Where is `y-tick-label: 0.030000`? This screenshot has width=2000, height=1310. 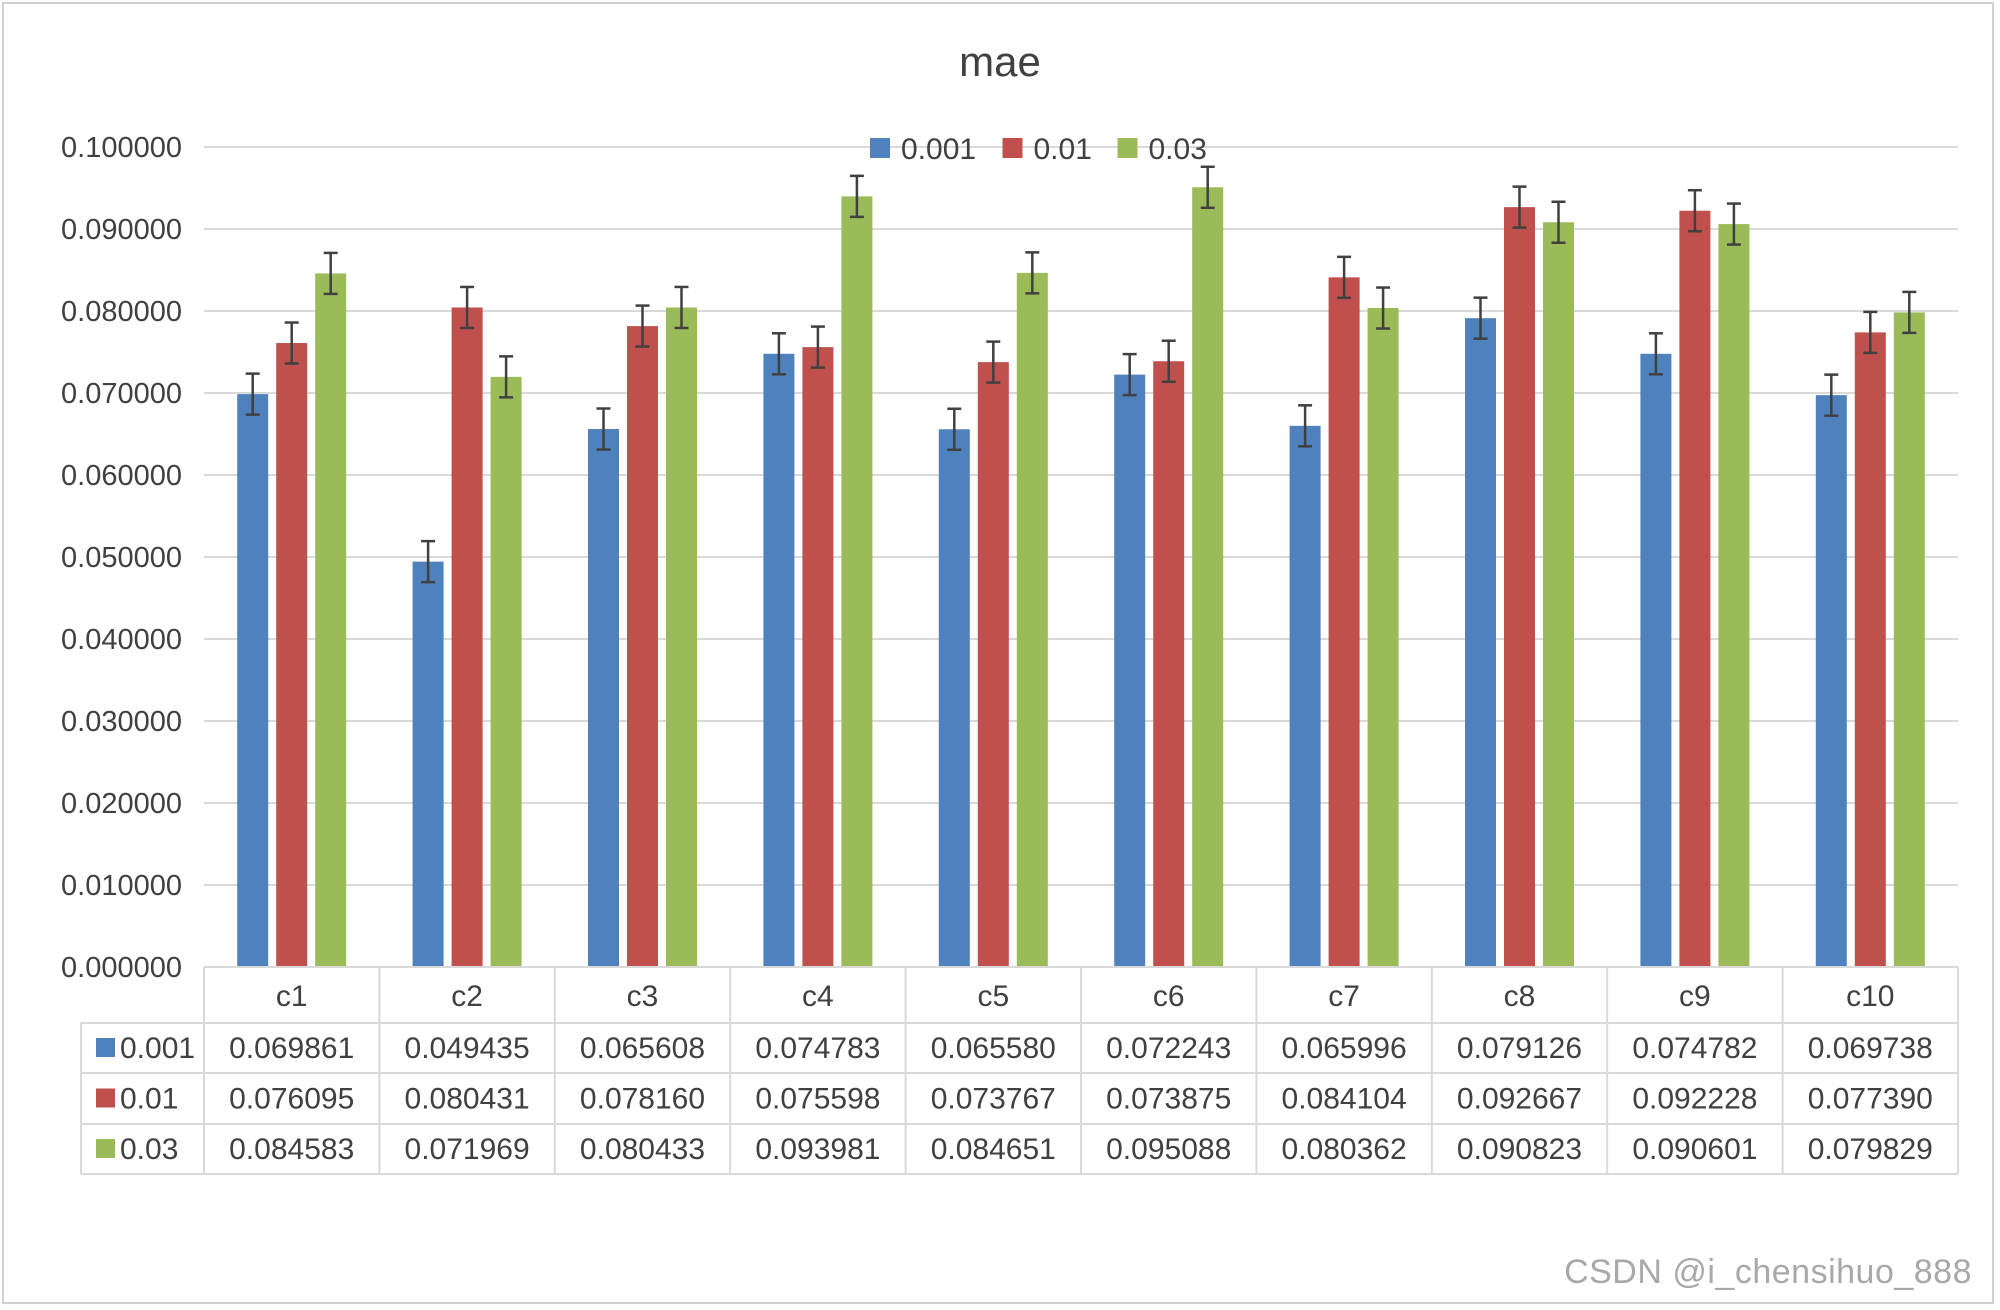 y-tick-label: 0.030000 is located at coordinates (121, 722).